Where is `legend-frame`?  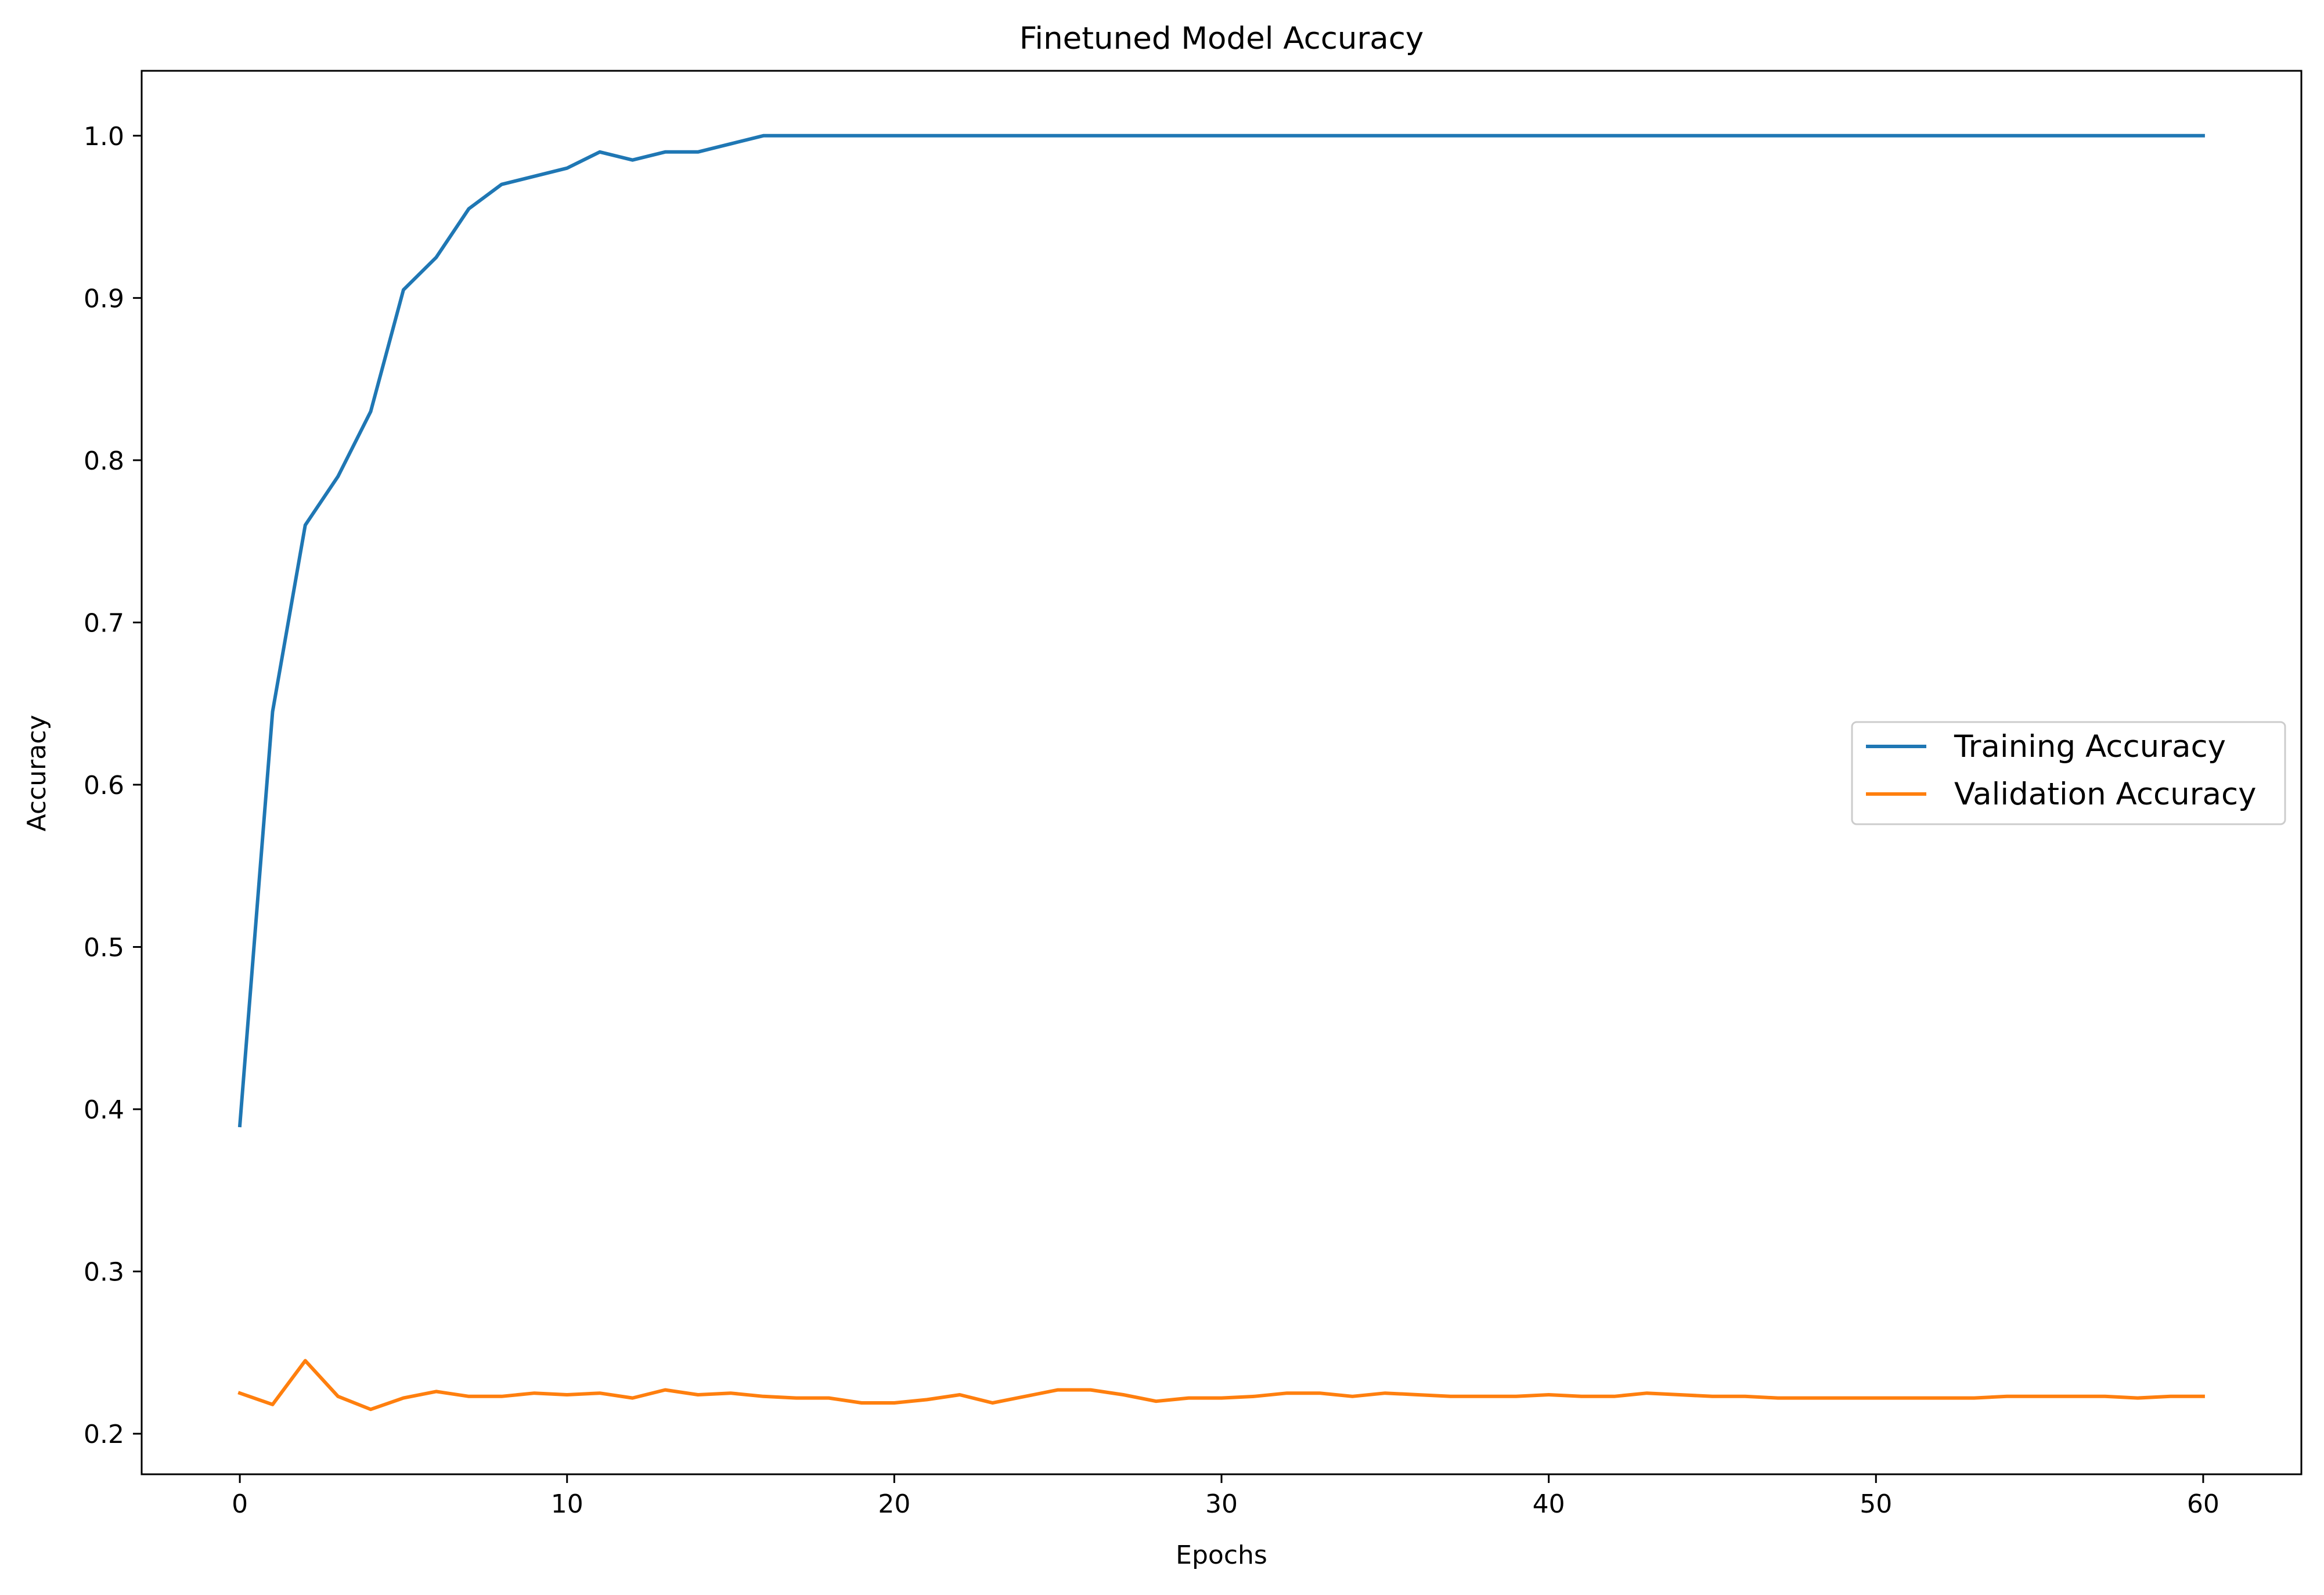
legend-frame is located at coordinates (2068, 773).